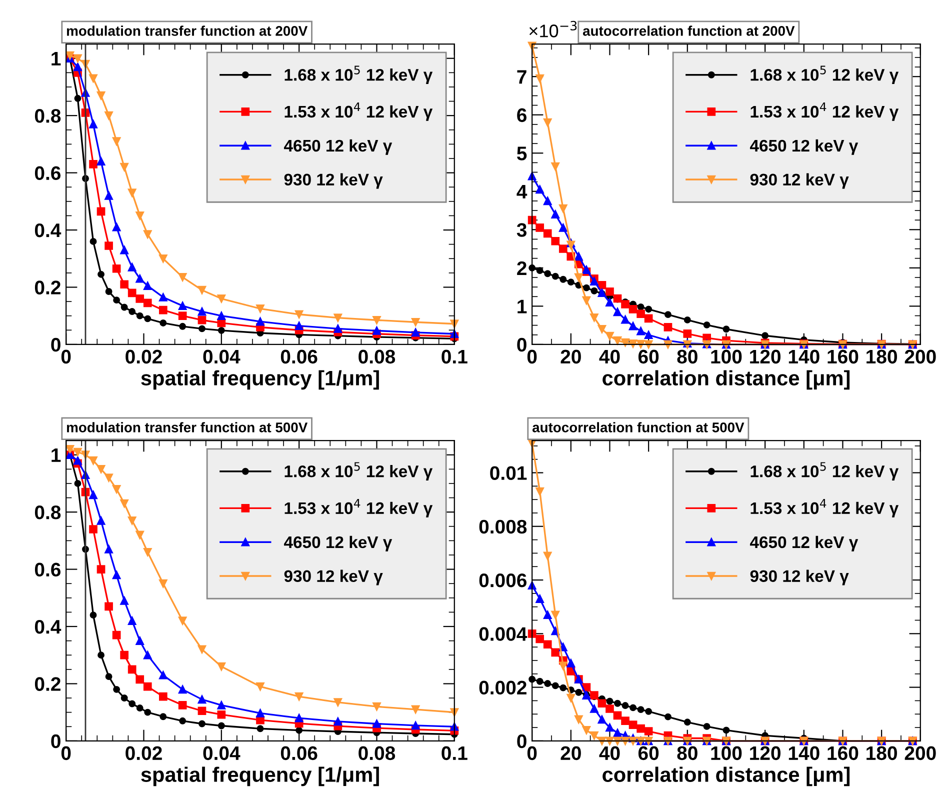  Describe the element at coordinates (187, 31) in the screenshot. I see `chart-title: modulation transfer function at 200V` at that location.